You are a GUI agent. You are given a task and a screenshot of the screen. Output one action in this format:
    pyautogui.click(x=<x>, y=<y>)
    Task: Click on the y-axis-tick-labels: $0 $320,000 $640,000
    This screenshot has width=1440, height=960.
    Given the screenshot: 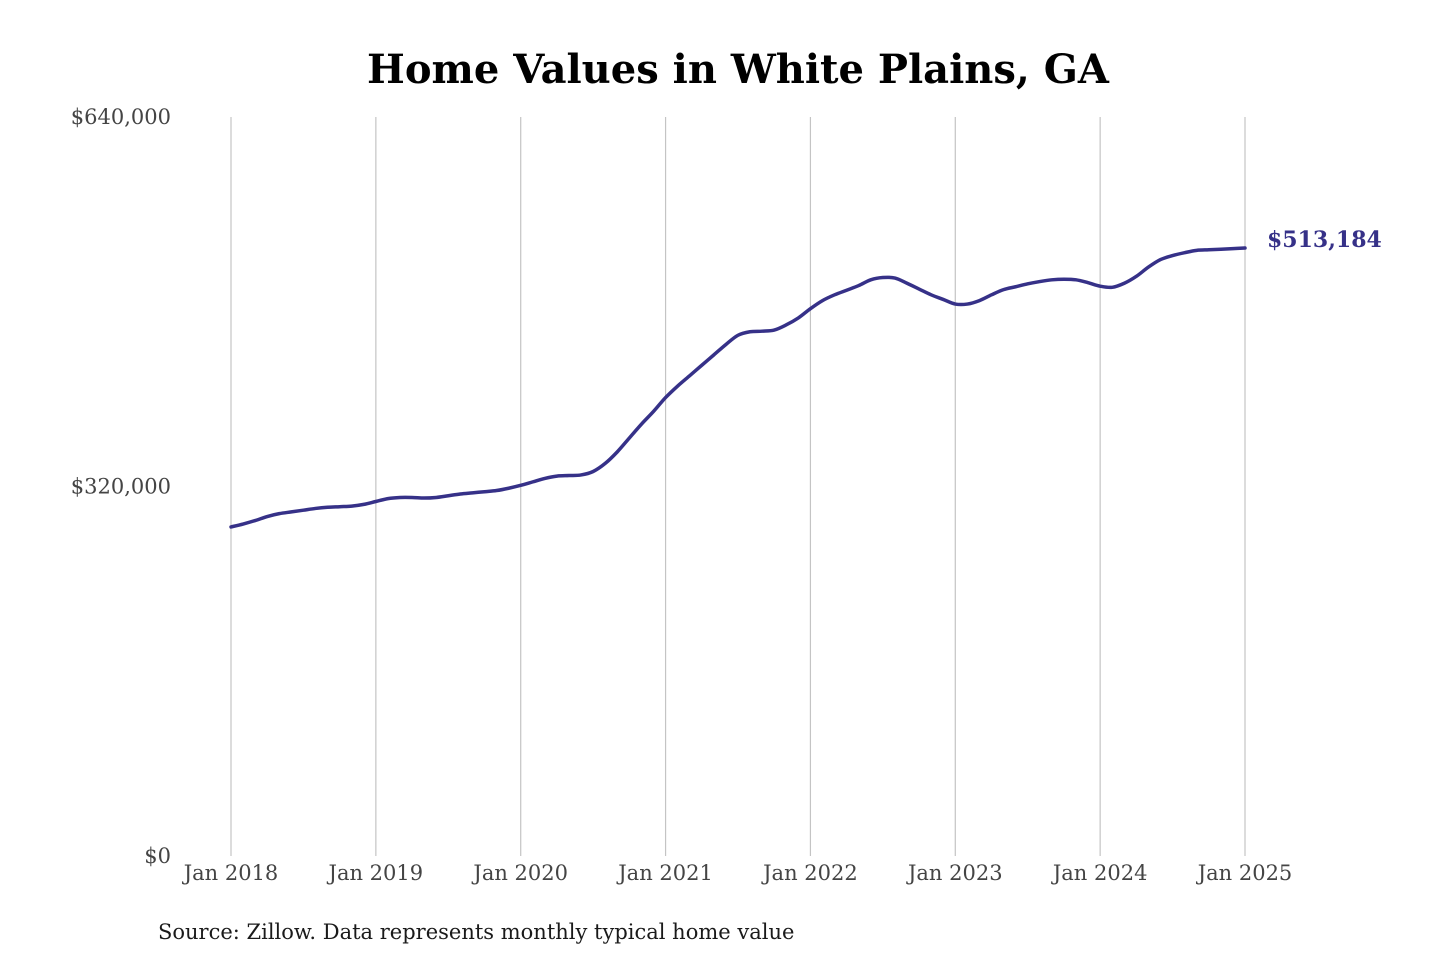 What is the action you would take?
    pyautogui.click(x=121, y=486)
    